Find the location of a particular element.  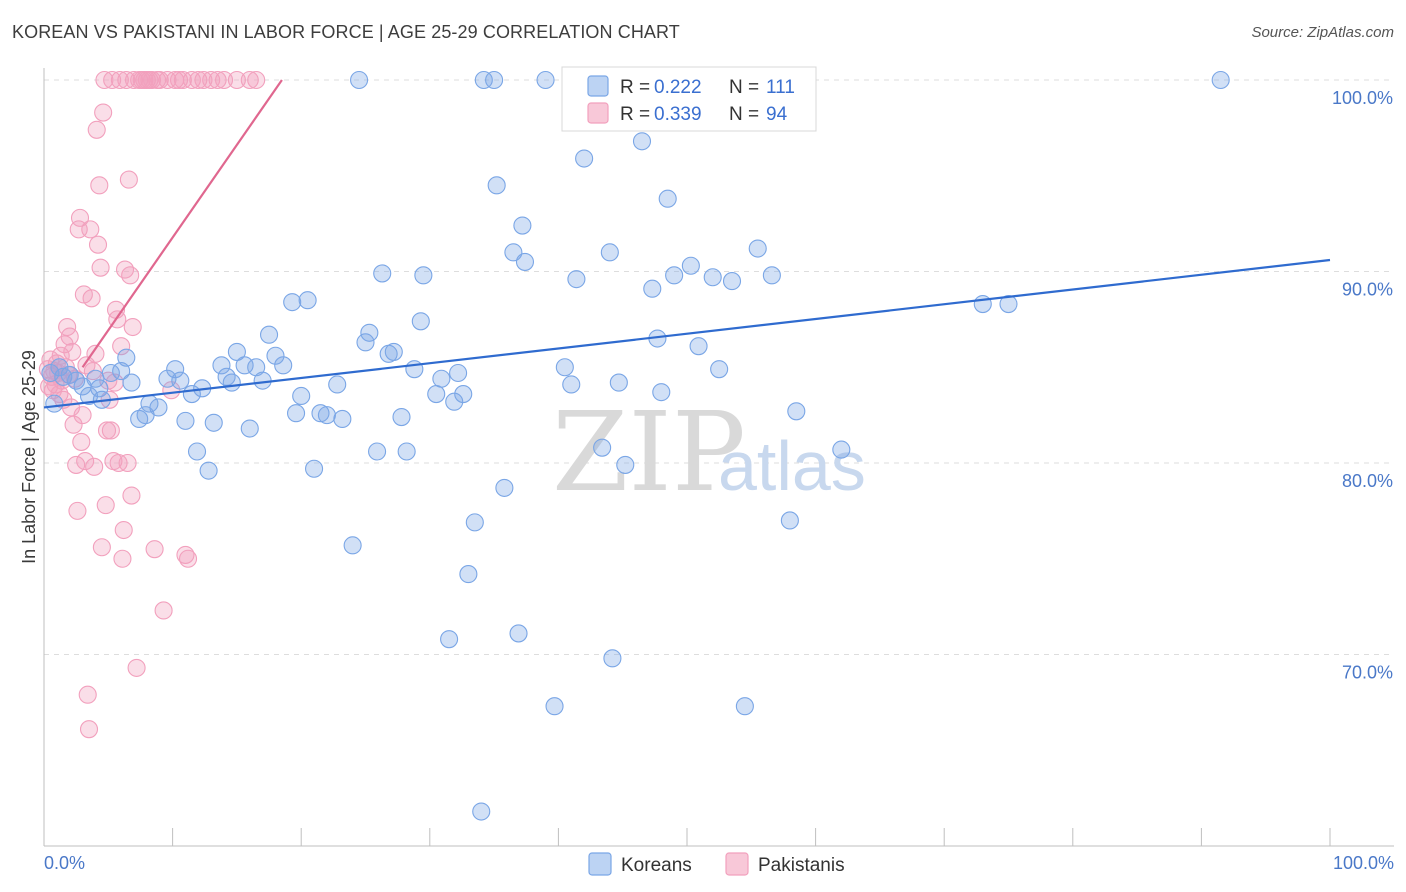

legend-n-value-koreans: 111 is located at coordinates (780, 87).